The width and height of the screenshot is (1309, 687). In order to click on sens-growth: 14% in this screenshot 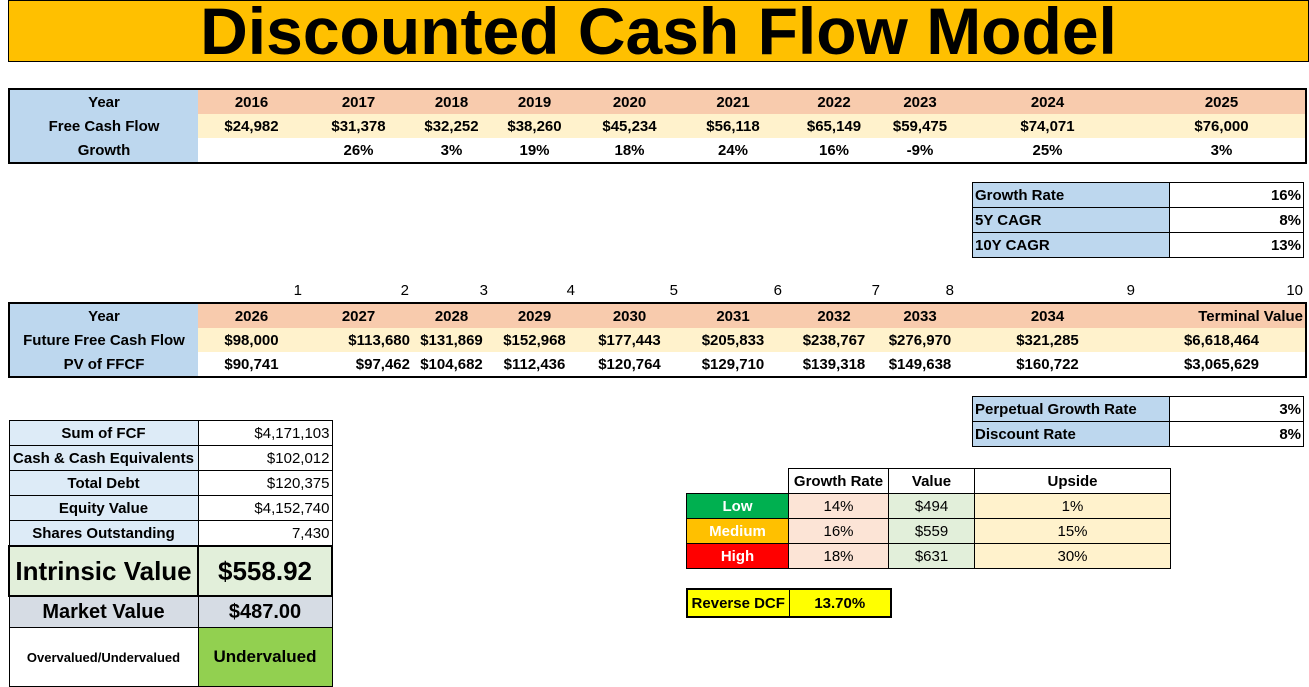, I will do `click(838, 506)`.